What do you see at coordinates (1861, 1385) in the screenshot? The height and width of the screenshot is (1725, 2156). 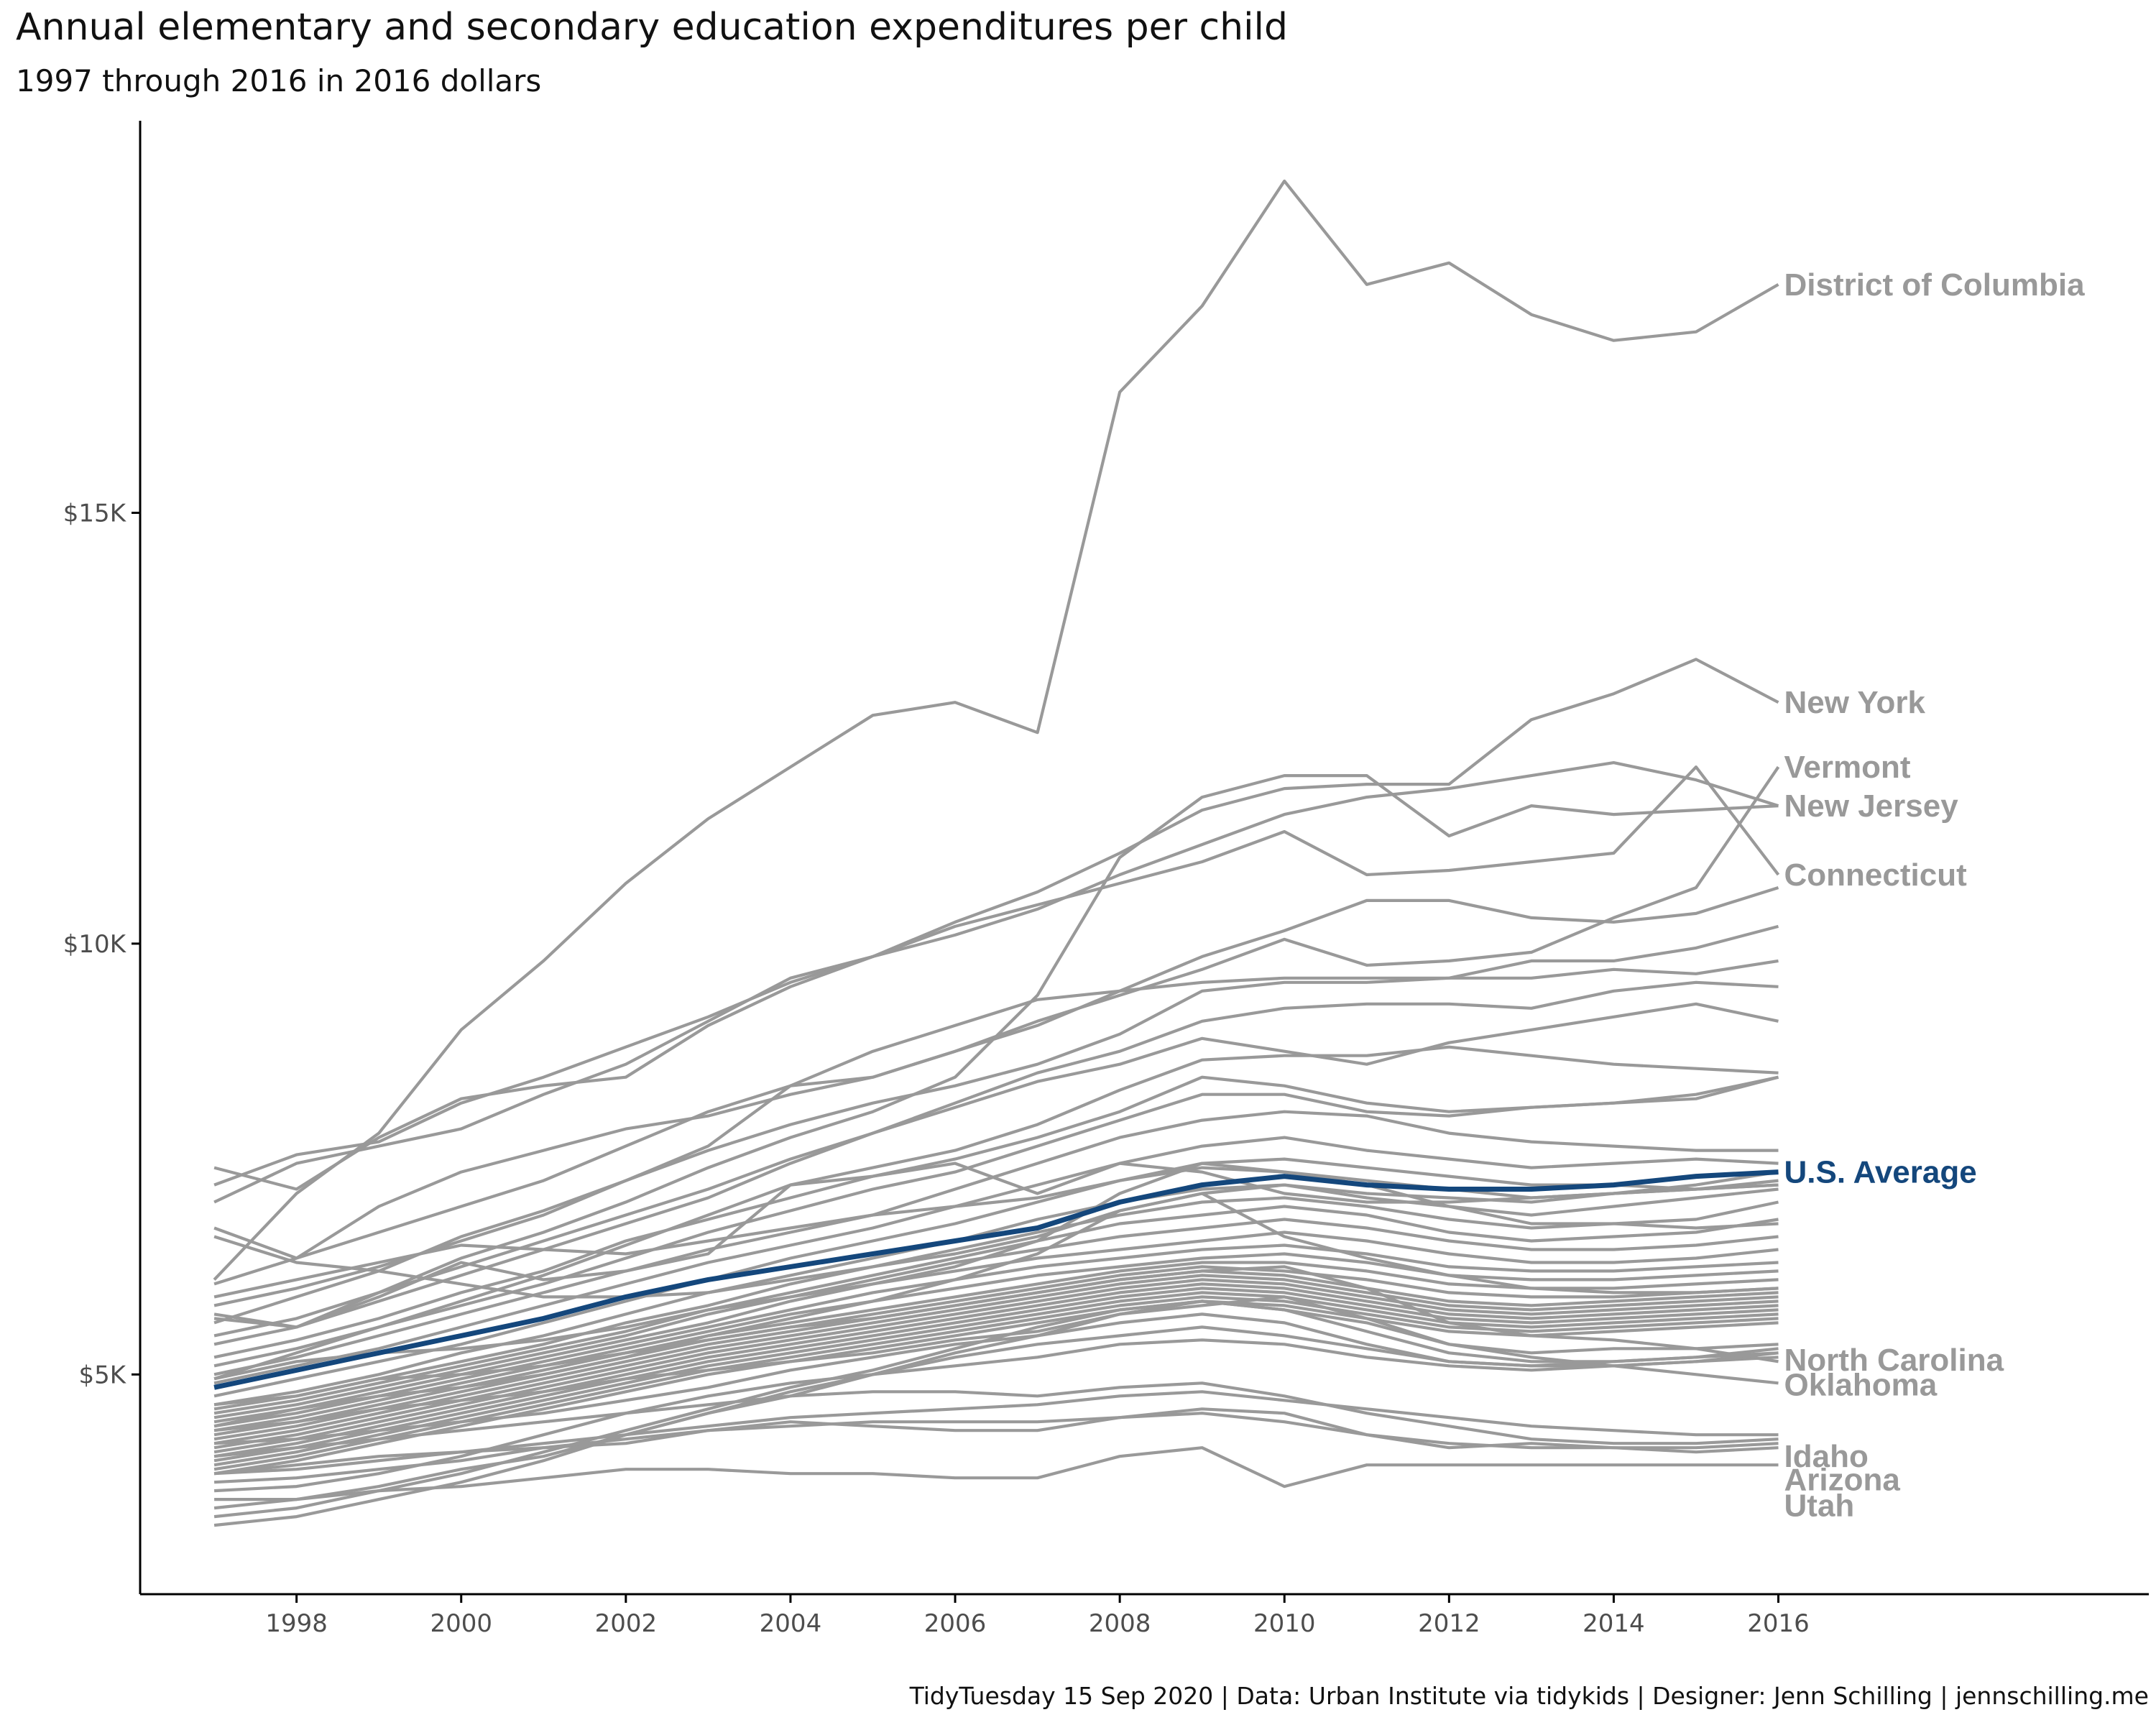 I see `oklahoma-label: Oklahoma` at bounding box center [1861, 1385].